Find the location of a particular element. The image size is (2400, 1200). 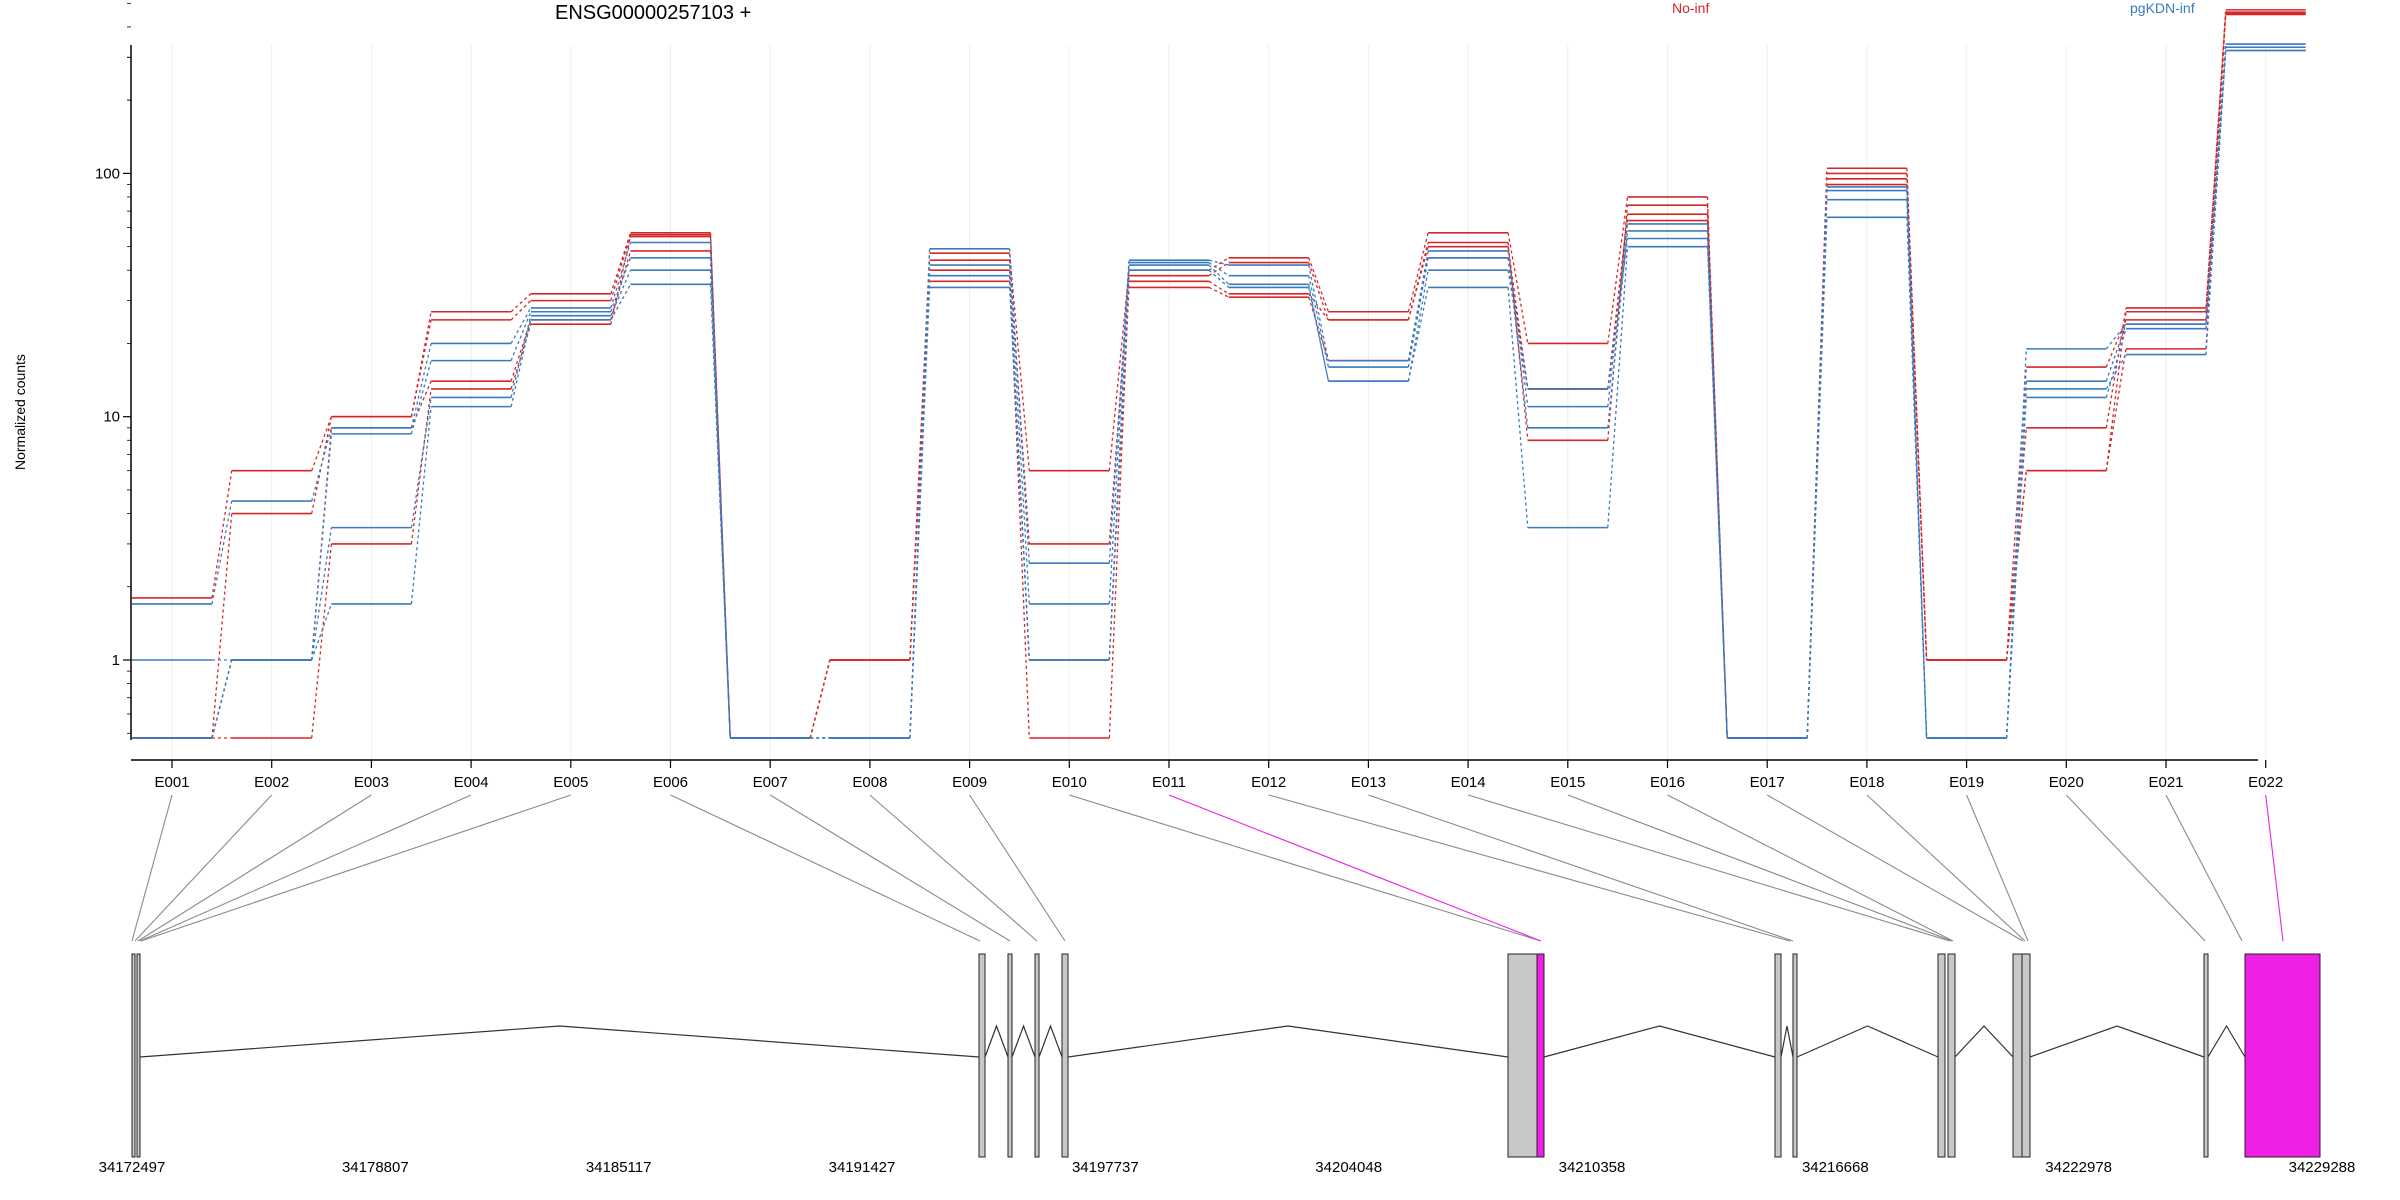

x-tick-label: E017 is located at coordinates (1767, 782).